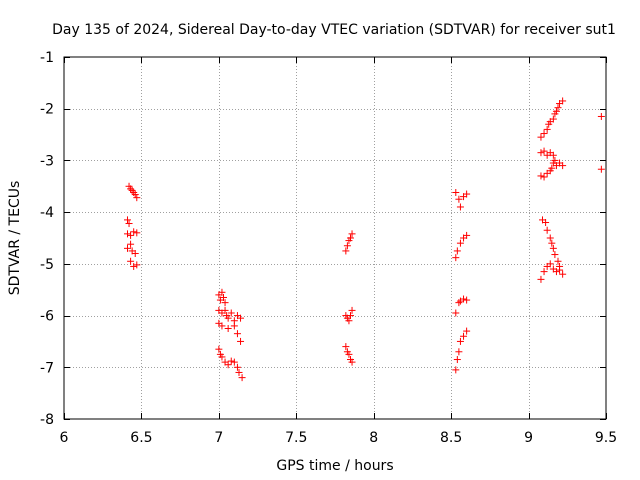 This screenshot has height=480, width=640. I want to click on y-axis-label: SDTVAR / TECUs, so click(15, 238).